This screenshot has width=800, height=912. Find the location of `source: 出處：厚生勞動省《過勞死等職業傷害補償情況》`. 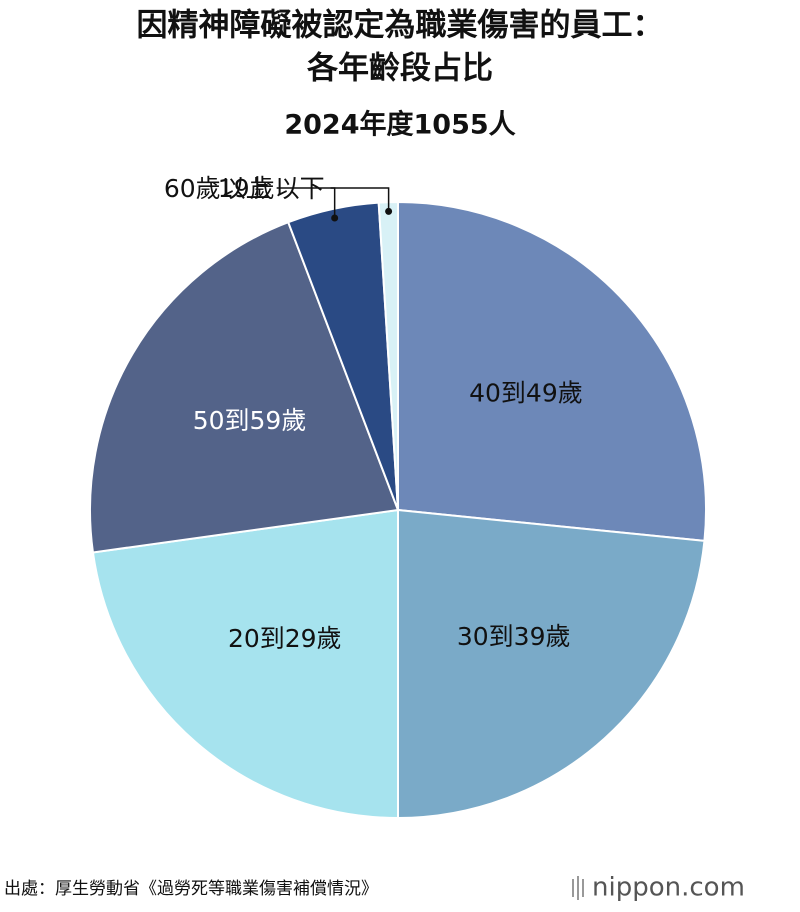

source: 出處：厚生勞動省《過勞死等職業傷害補償情況》 is located at coordinates (191, 889).